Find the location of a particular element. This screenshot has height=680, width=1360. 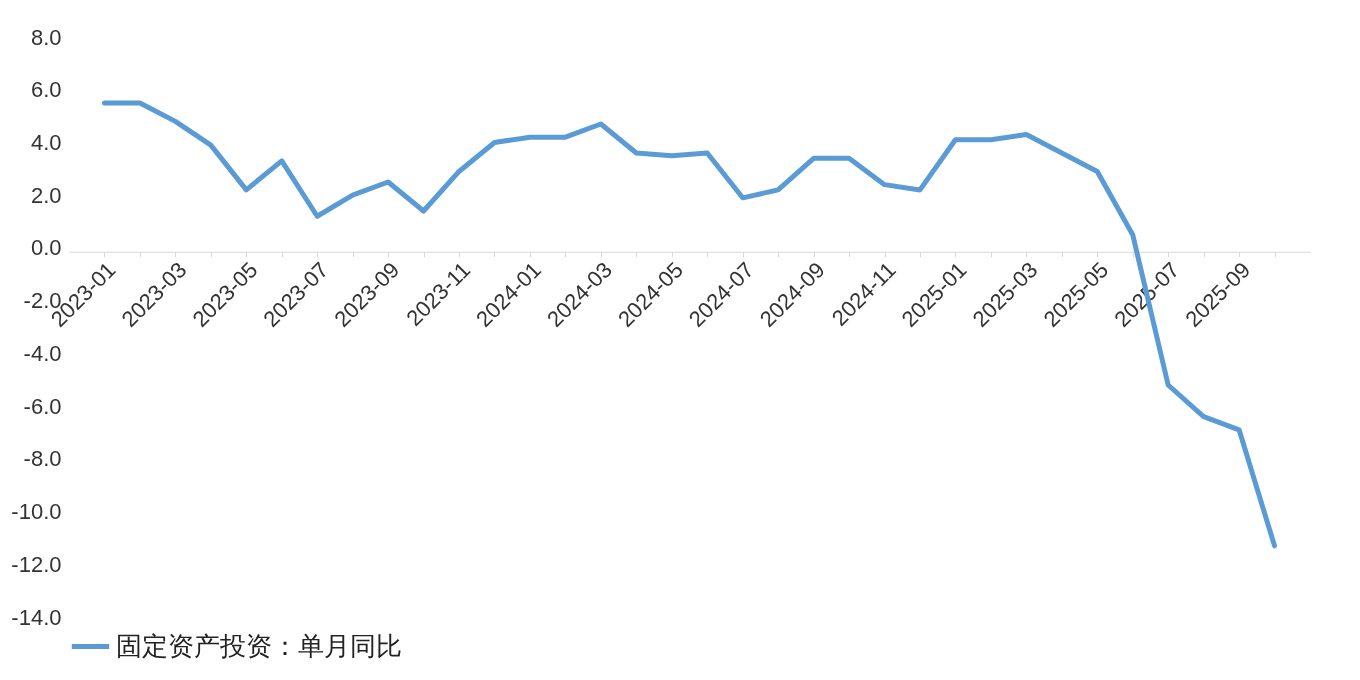

y-tick-label: 4.0 is located at coordinates (46, 142).